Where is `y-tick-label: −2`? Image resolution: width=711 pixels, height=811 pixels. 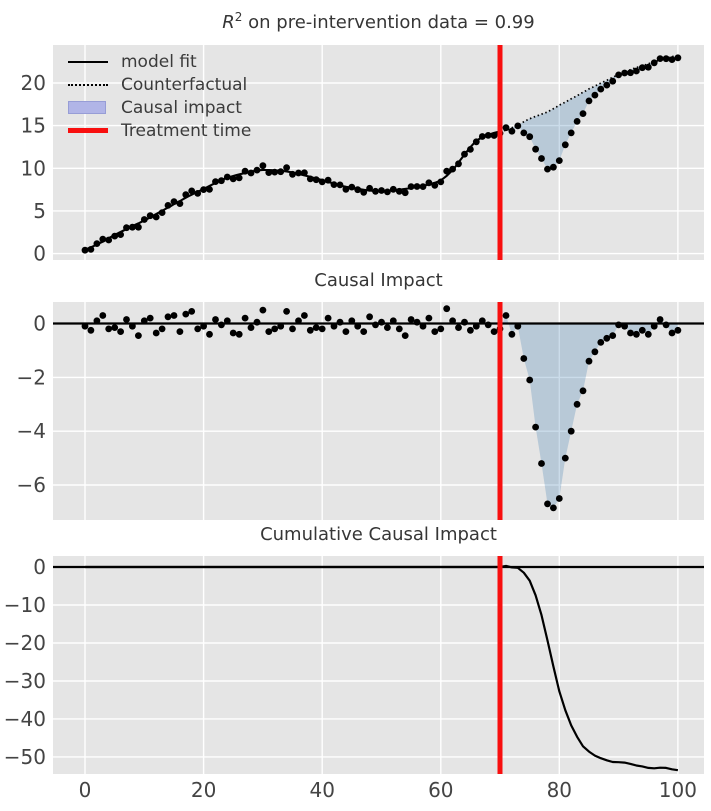
y-tick-label: −2 is located at coordinates (31, 377).